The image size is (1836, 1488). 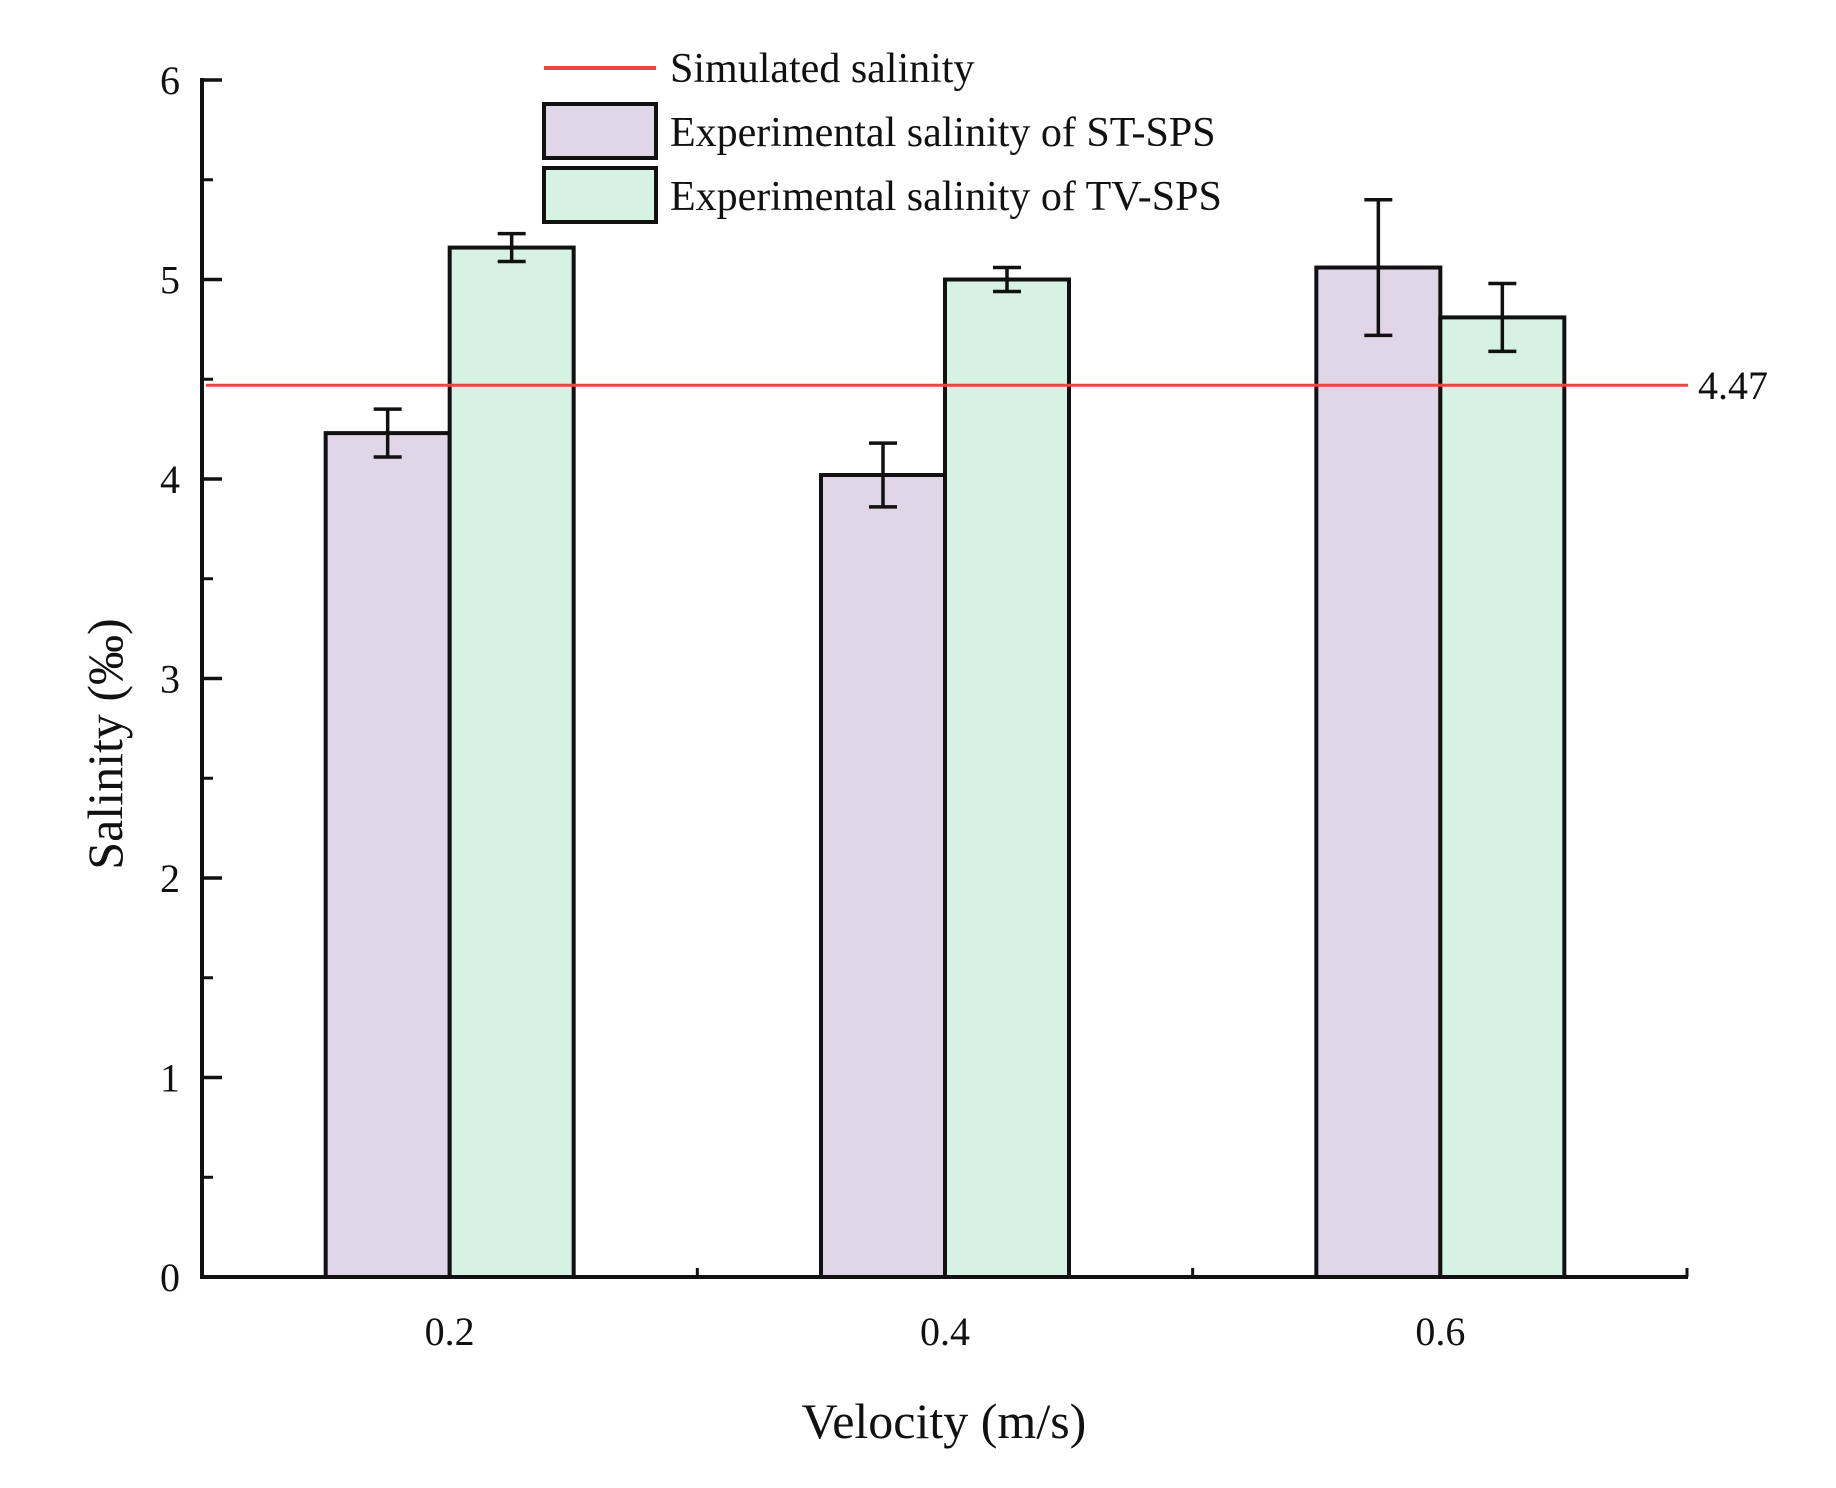 What do you see at coordinates (1007, 778) in the screenshot?
I see `bar-tv-sps-0.4` at bounding box center [1007, 778].